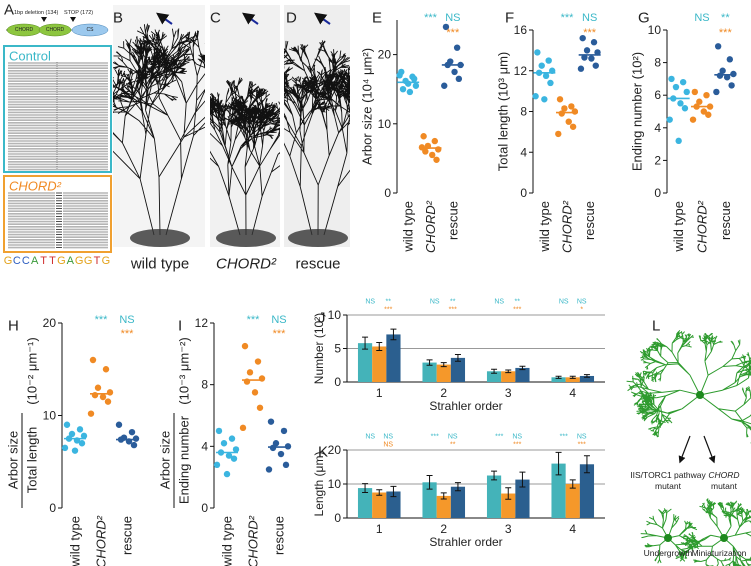  Describe the element at coordinates (36, 13) in the screenshot. I see `deletion-label: 1bp deletion (134)` at that location.